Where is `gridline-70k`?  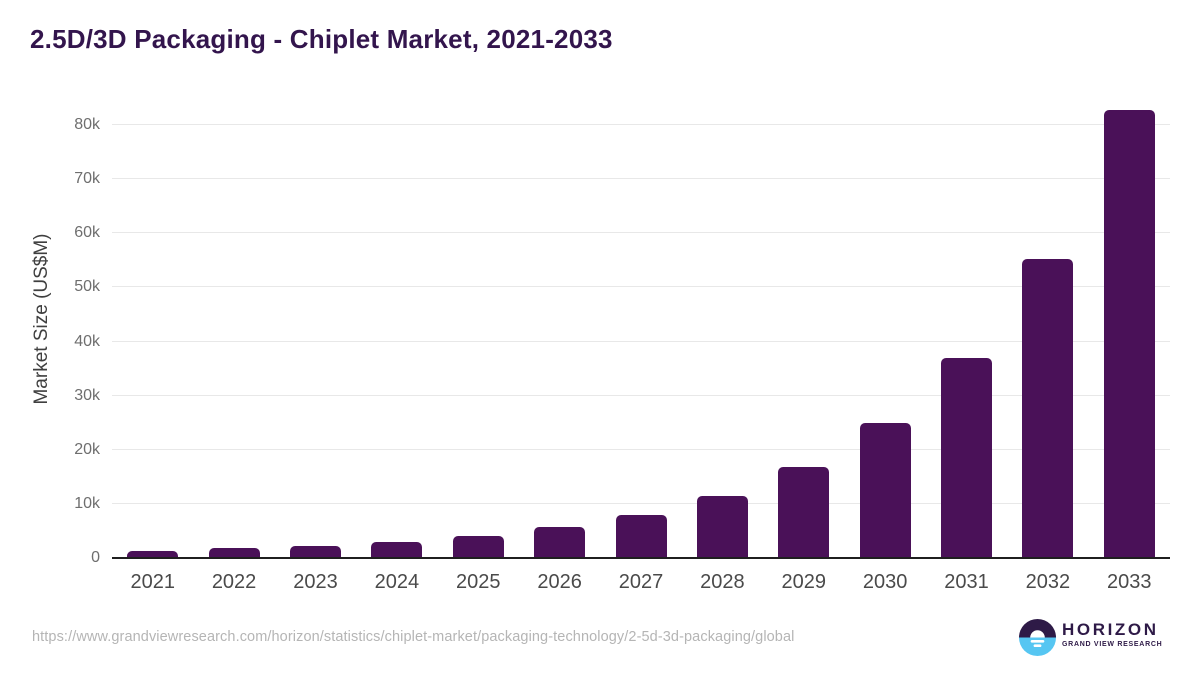 gridline-70k is located at coordinates (641, 179).